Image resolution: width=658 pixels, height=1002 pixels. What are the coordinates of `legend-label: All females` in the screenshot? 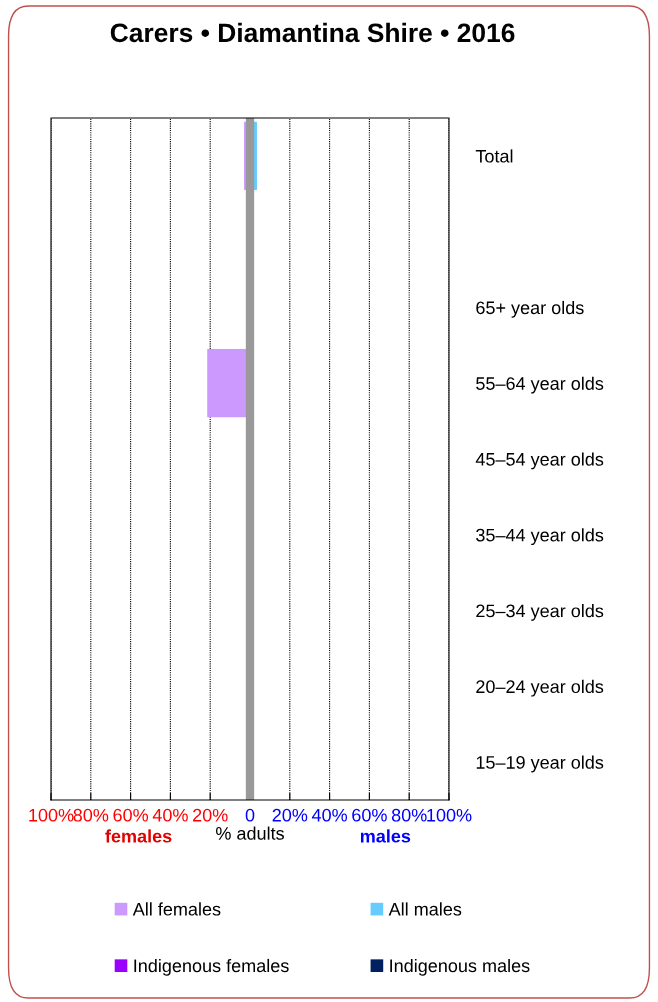 It's located at (176, 909).